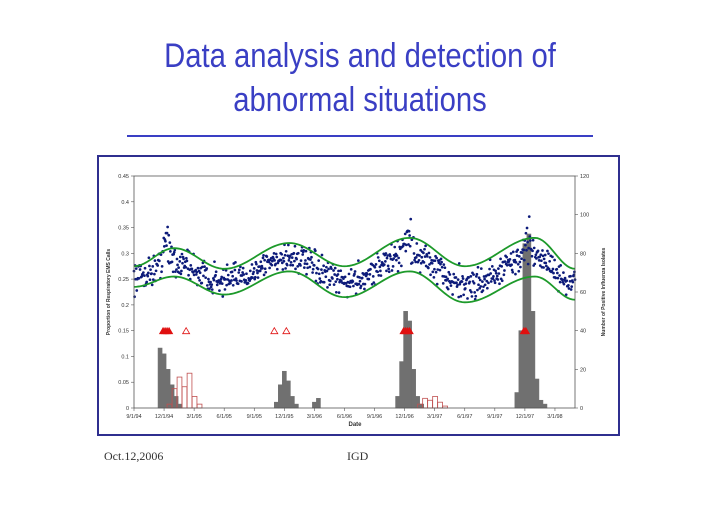 The height and width of the screenshot is (509, 720). Describe the element at coordinates (374, 417) in the screenshot. I see `x-tick-label: 9/1/96` at that location.